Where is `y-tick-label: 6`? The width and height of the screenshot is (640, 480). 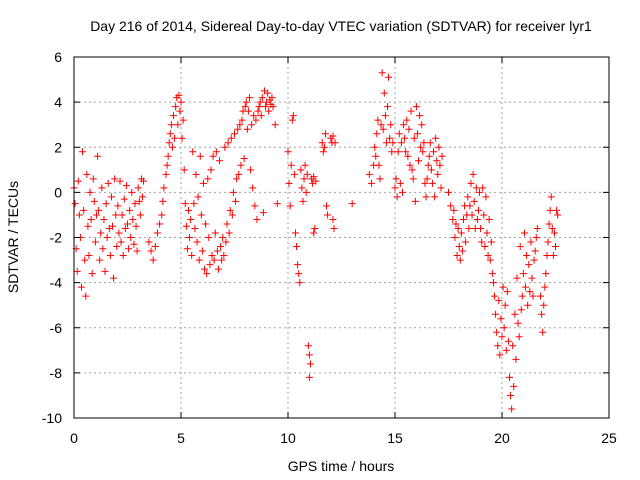 y-tick-label: 6 is located at coordinates (58, 57).